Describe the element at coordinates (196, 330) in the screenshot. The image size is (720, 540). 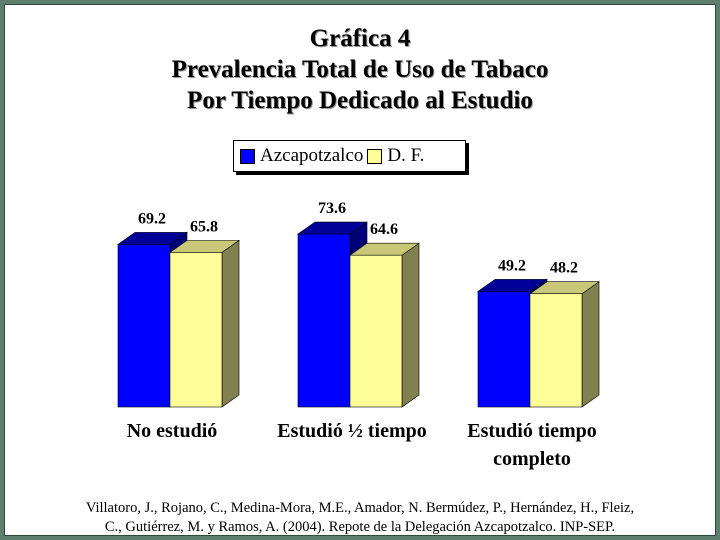
I see `bar-no-estudio-df` at that location.